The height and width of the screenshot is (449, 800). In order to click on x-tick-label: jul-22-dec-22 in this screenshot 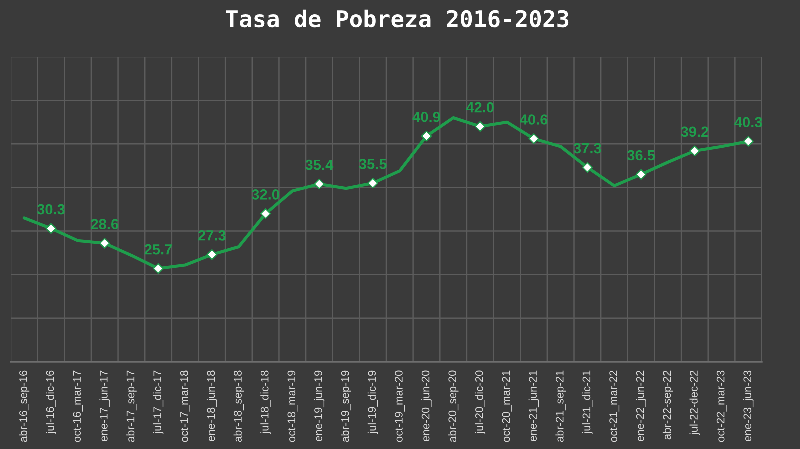, I will do `click(695, 403)`.